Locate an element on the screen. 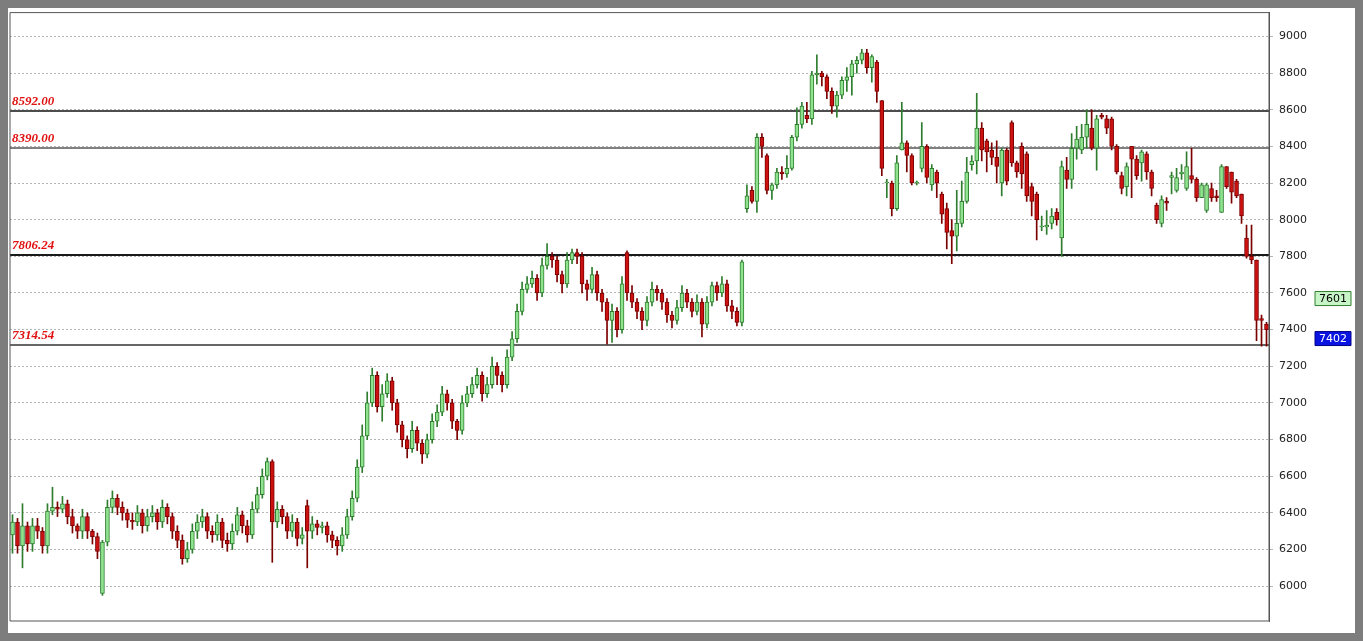  y-tick-label: 8200 is located at coordinates (1293, 182).